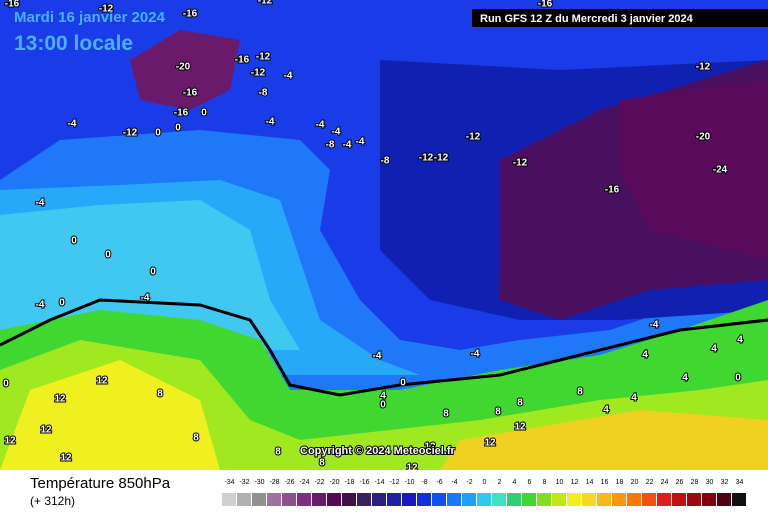 This screenshot has height=512, width=768. I want to click on legend-value: -34, so click(229, 482).